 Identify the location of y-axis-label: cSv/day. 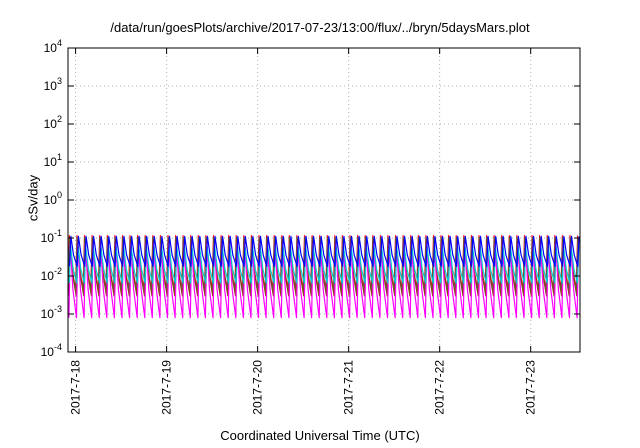
(33, 198).